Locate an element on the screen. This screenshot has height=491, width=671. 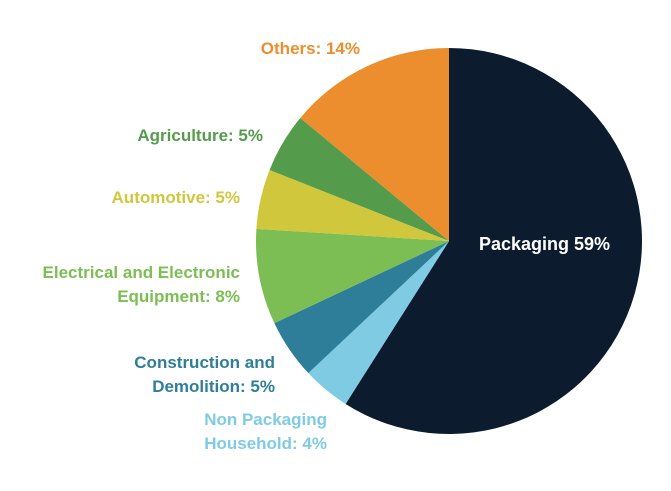
non-packaging-household-label-line2: Household: 4% is located at coordinates (265, 443).